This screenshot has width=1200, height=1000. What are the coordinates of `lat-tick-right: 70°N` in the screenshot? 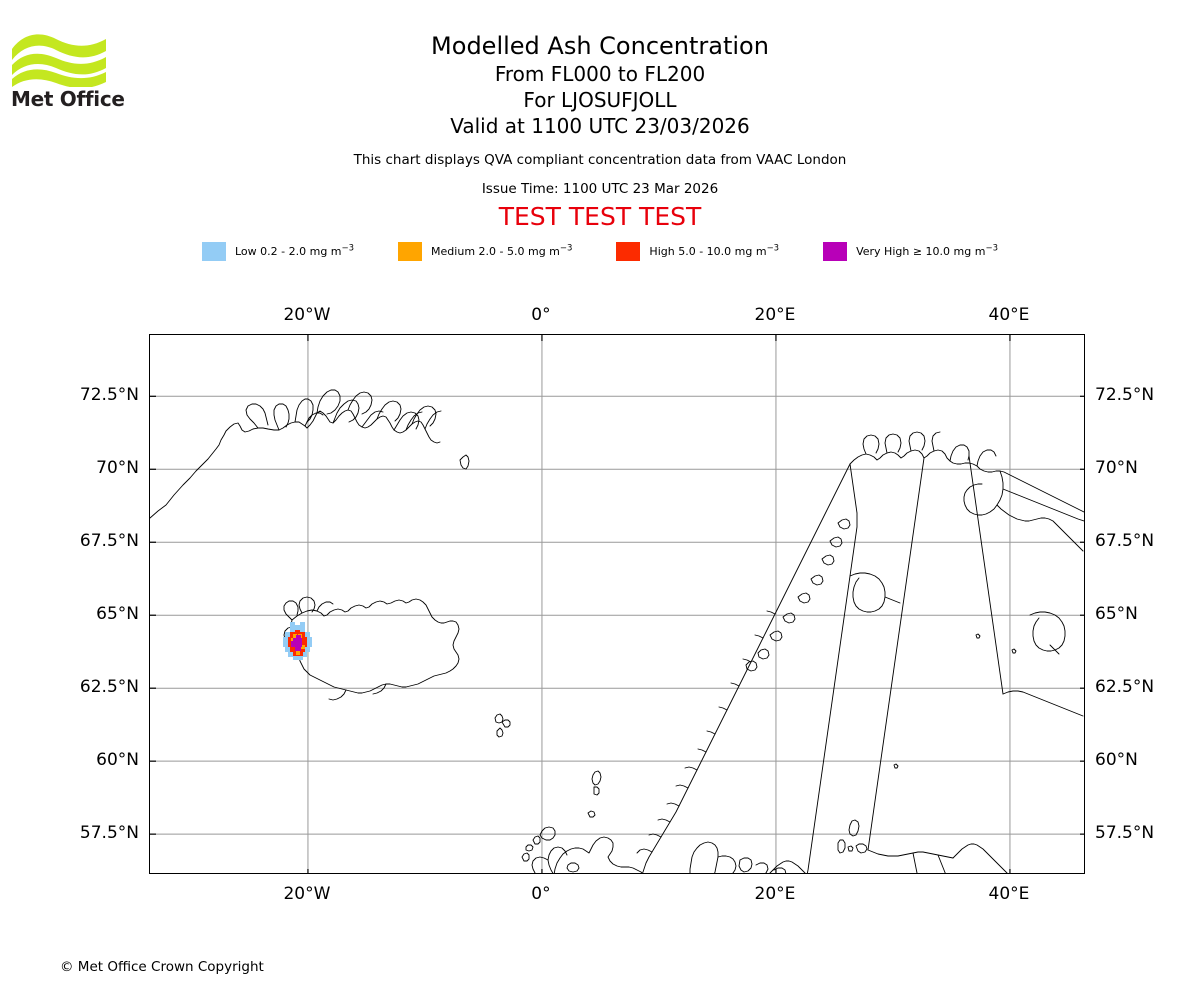 It's located at (1116, 468).